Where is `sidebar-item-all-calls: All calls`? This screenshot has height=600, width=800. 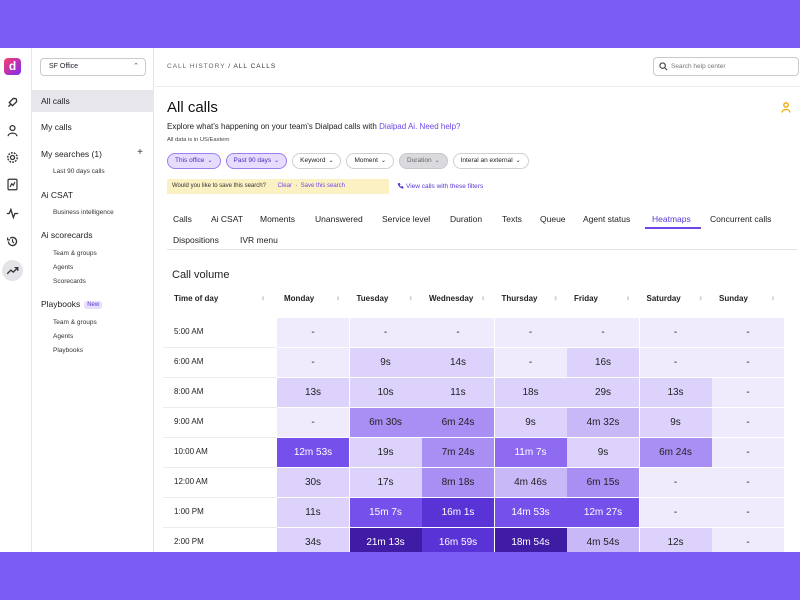 sidebar-item-all-calls: All calls is located at coordinates (93, 101).